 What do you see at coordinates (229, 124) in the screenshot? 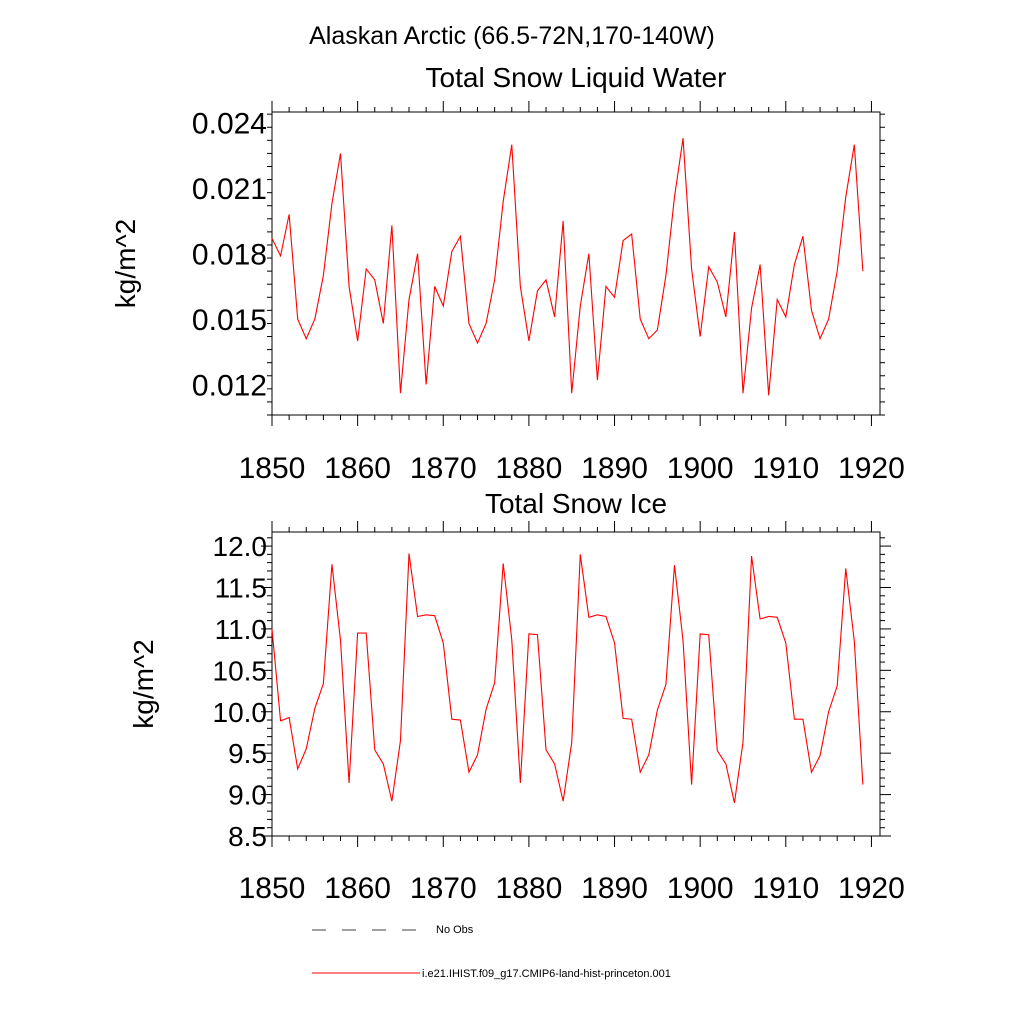
I see `y-tick-label: 0.024` at bounding box center [229, 124].